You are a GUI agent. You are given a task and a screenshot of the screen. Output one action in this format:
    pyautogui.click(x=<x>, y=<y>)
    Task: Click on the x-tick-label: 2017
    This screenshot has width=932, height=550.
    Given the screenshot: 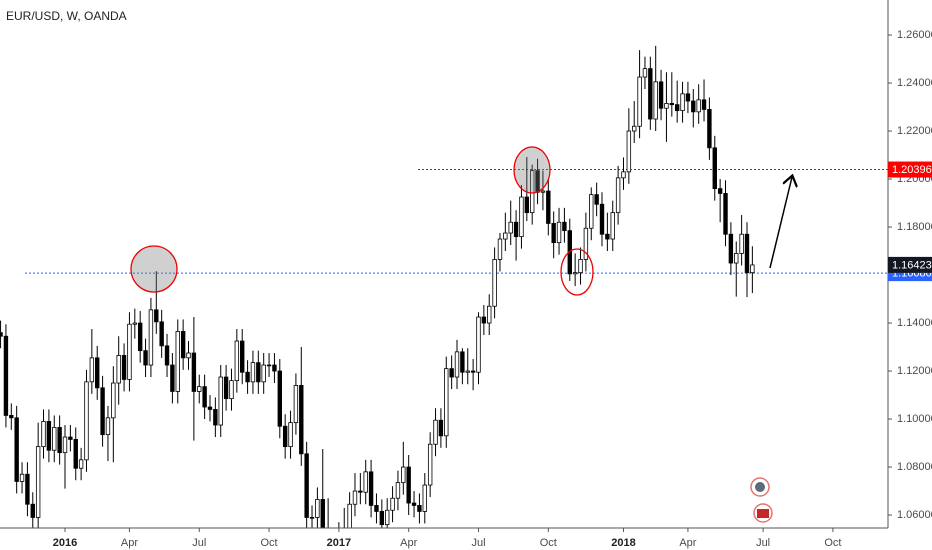 What is the action you would take?
    pyautogui.click(x=339, y=543)
    